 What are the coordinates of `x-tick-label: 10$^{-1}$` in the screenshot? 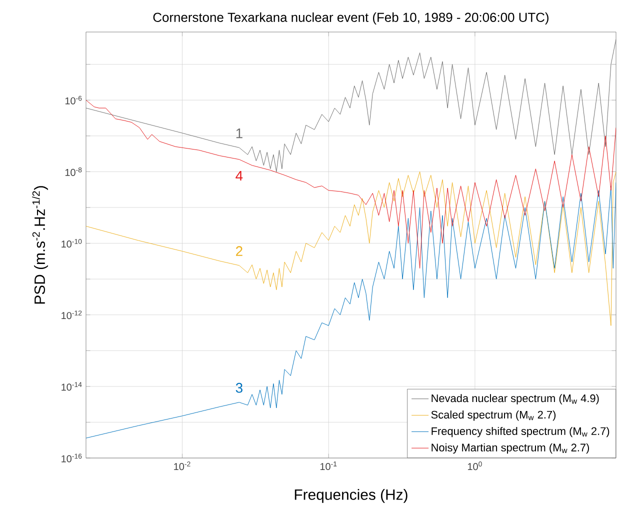 It's located at (328, 466).